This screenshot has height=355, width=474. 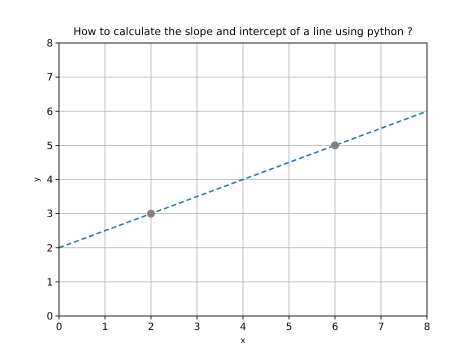 I want to click on x-tick-label: 4, so click(x=243, y=327).